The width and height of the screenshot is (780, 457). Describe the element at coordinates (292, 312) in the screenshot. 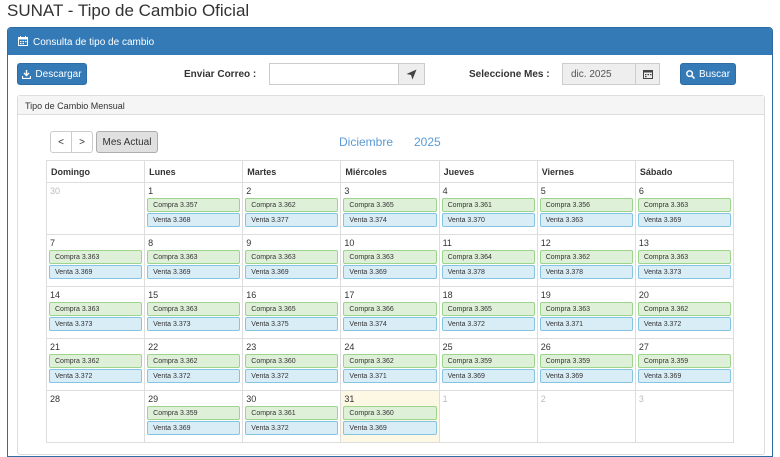

I see `calendar-day-cell: 16 Compra 3.365 Venta 3.375` at that location.